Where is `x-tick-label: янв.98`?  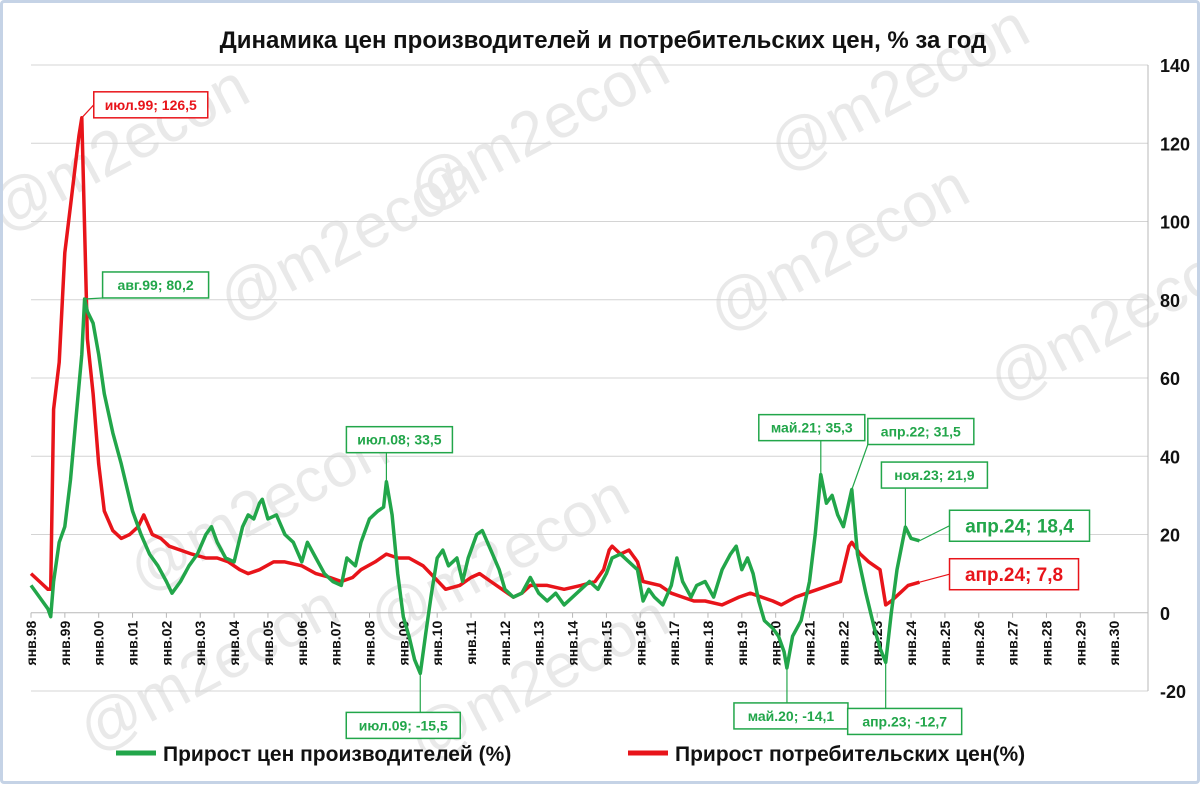
x-tick-label: янв.98 is located at coordinates (31, 643).